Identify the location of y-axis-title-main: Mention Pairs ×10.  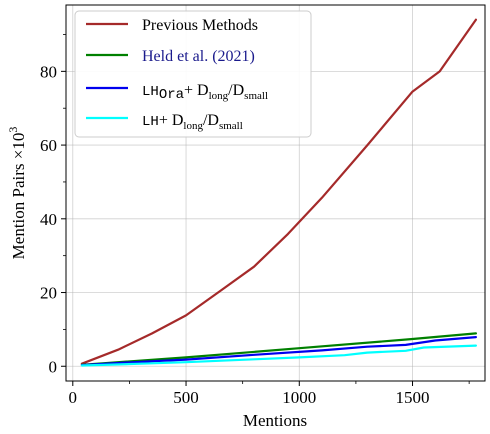
(18, 196).